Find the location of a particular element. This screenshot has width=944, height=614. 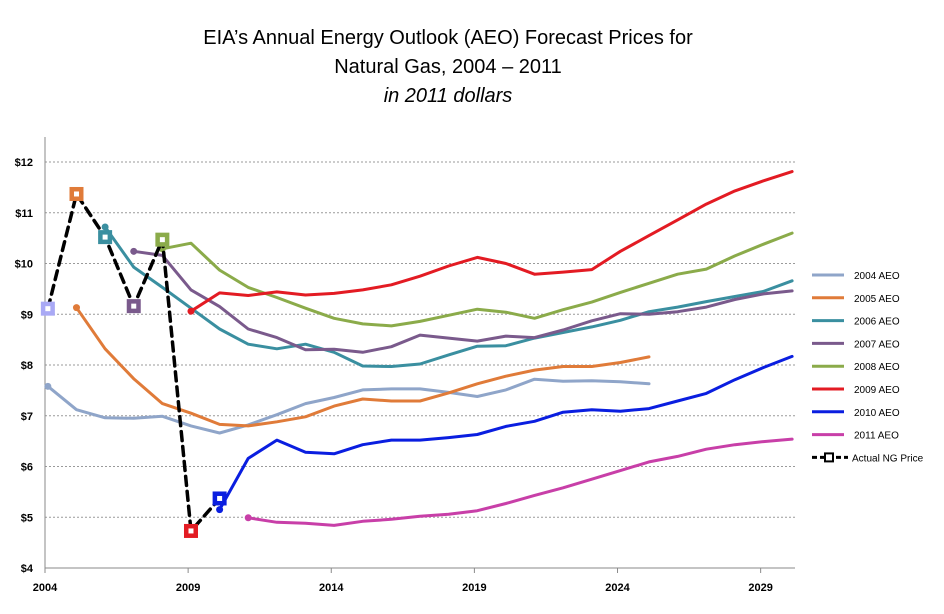

series-2007-aeo-start-point is located at coordinates (134, 251).